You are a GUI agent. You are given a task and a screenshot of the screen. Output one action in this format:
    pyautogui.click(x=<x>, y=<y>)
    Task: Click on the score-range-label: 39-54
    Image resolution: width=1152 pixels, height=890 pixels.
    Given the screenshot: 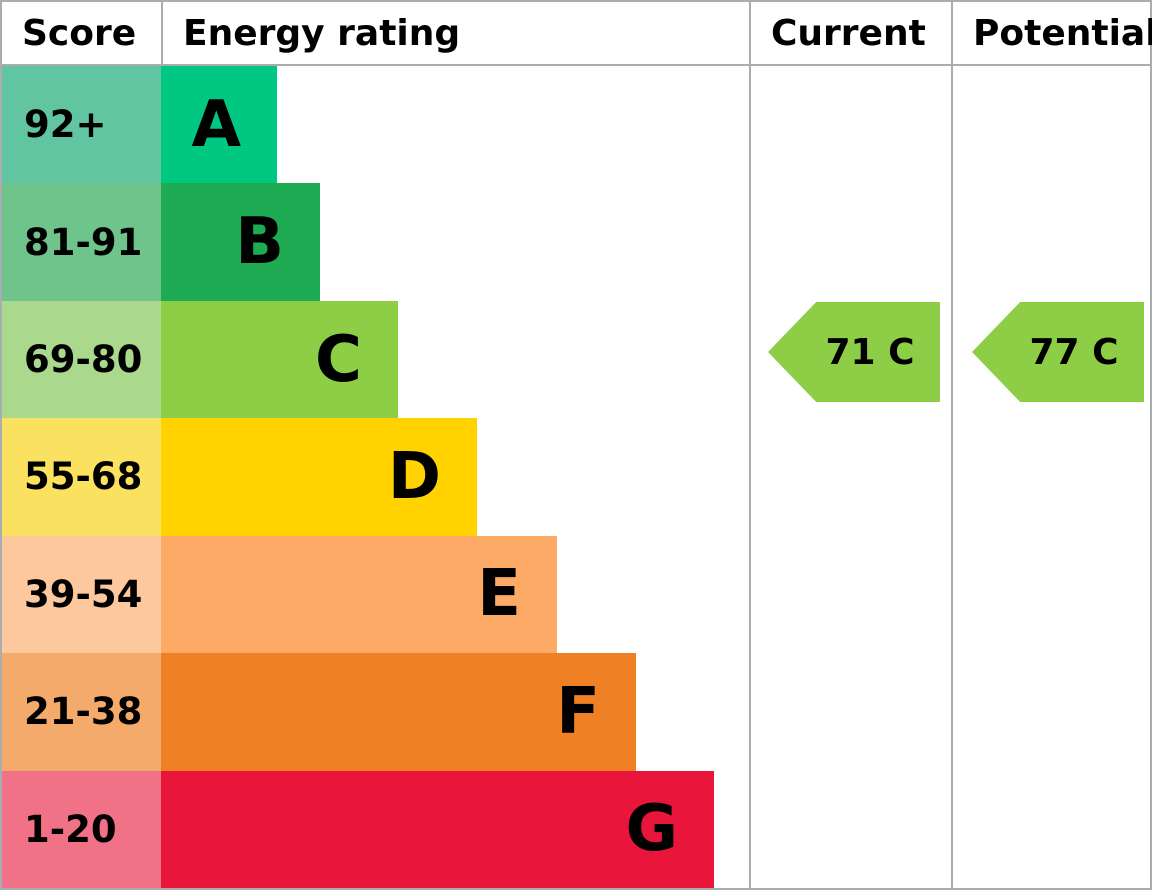 What is the action you would take?
    pyautogui.click(x=83, y=594)
    